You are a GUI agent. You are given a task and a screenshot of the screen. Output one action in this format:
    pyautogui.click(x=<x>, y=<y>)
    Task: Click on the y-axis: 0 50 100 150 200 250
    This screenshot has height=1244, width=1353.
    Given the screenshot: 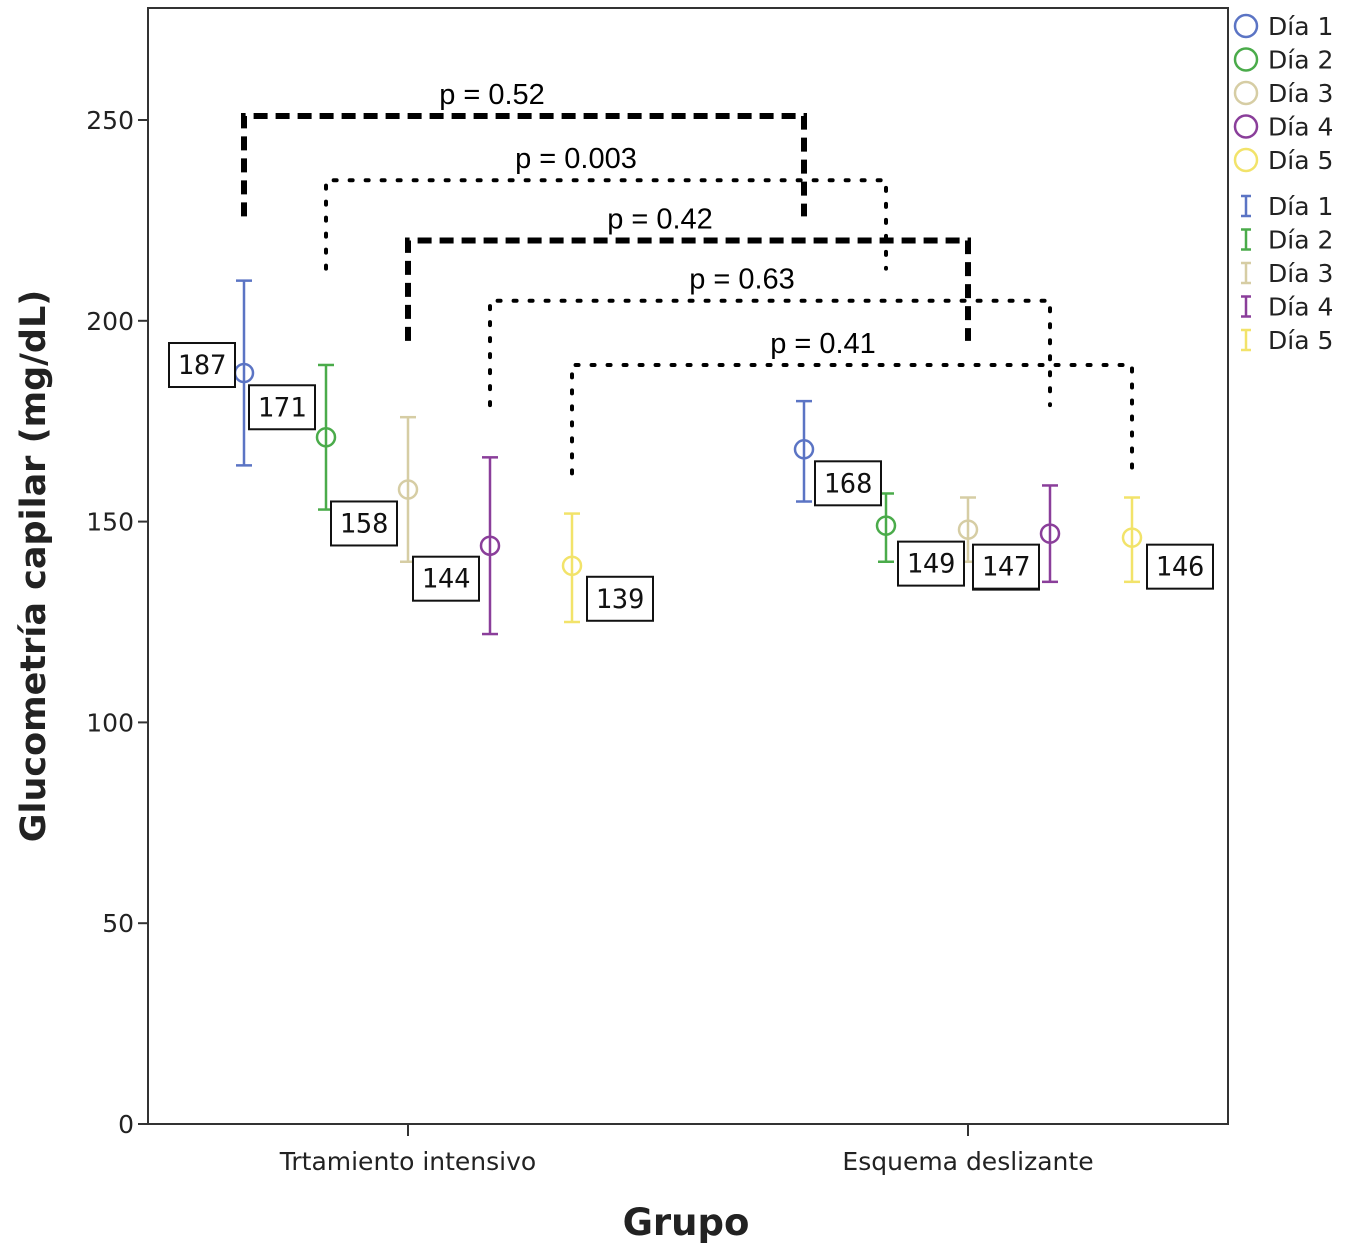 What is the action you would take?
    pyautogui.click(x=117, y=622)
    